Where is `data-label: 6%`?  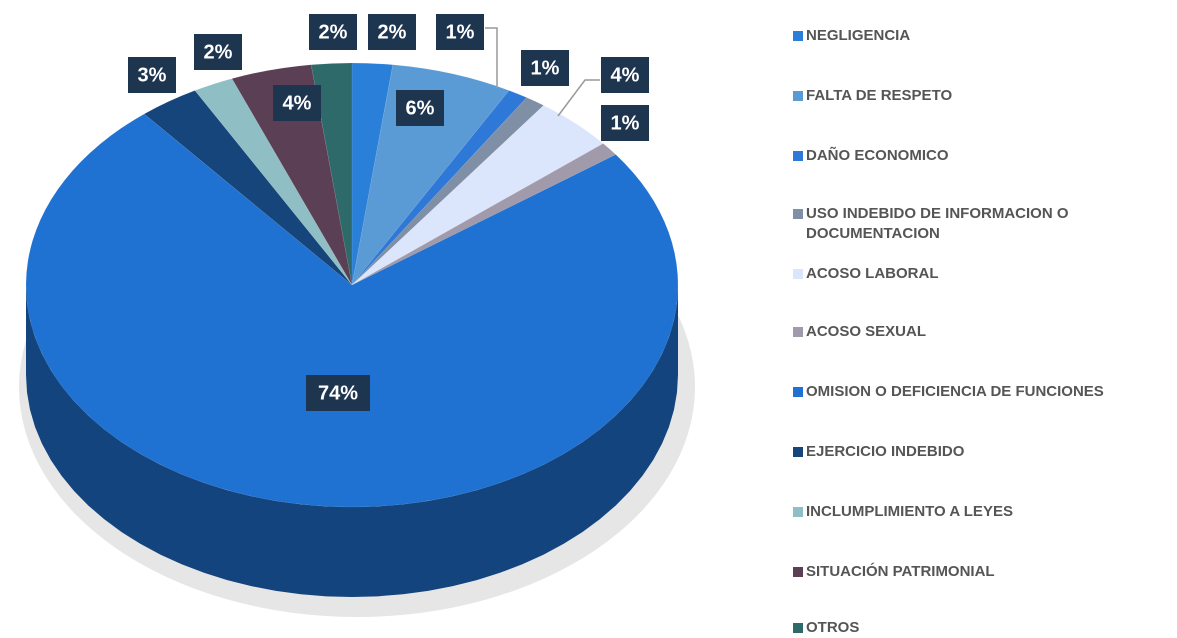
data-label: 6% is located at coordinates (420, 108).